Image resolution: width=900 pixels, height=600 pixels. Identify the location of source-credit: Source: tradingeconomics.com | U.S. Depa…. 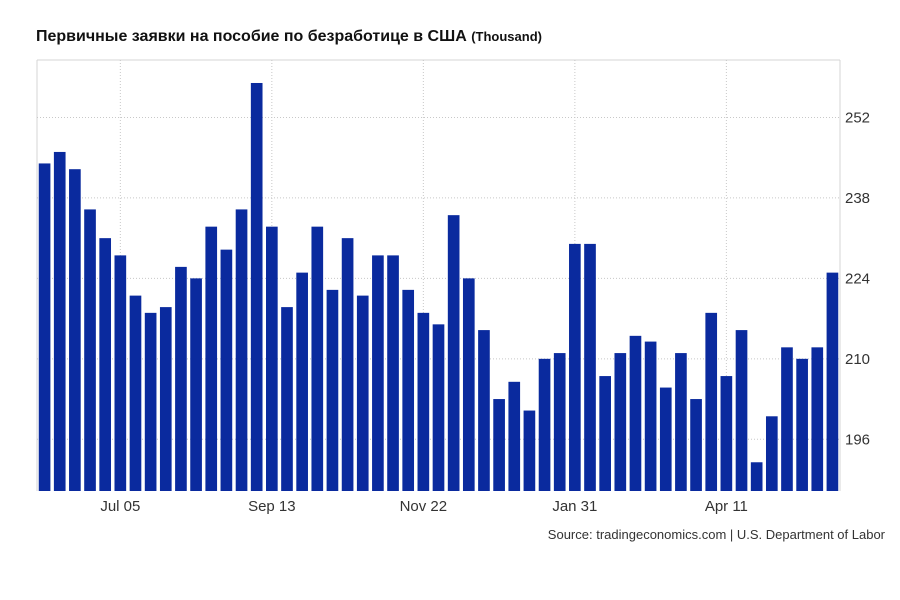
(716, 534).